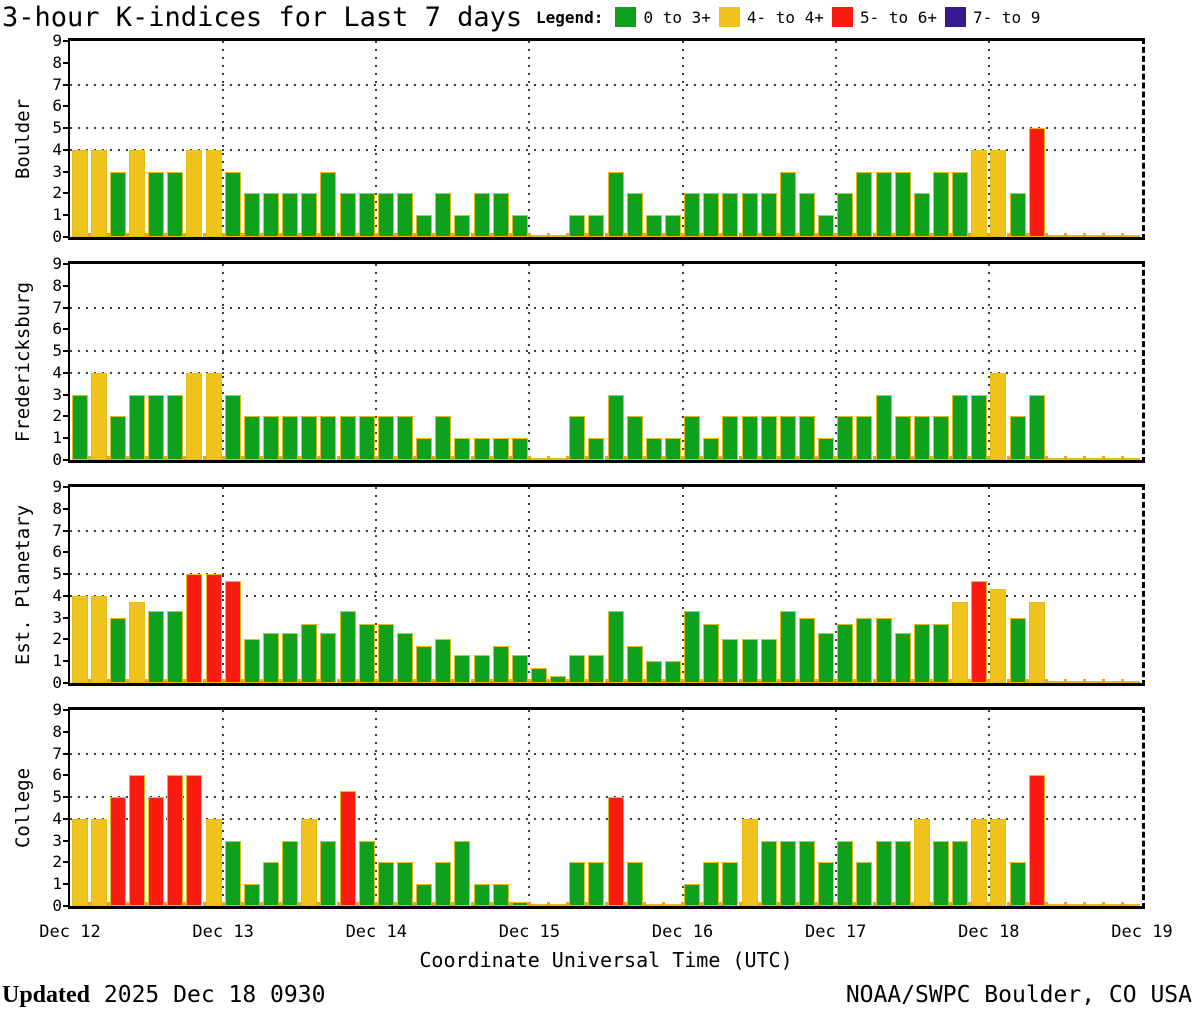 This screenshot has width=1200, height=1020. What do you see at coordinates (831, 17) in the screenshot?
I see `legend-items: 0 to 3+ 4- to 4+ 5- to 6+ 7- to 9` at bounding box center [831, 17].